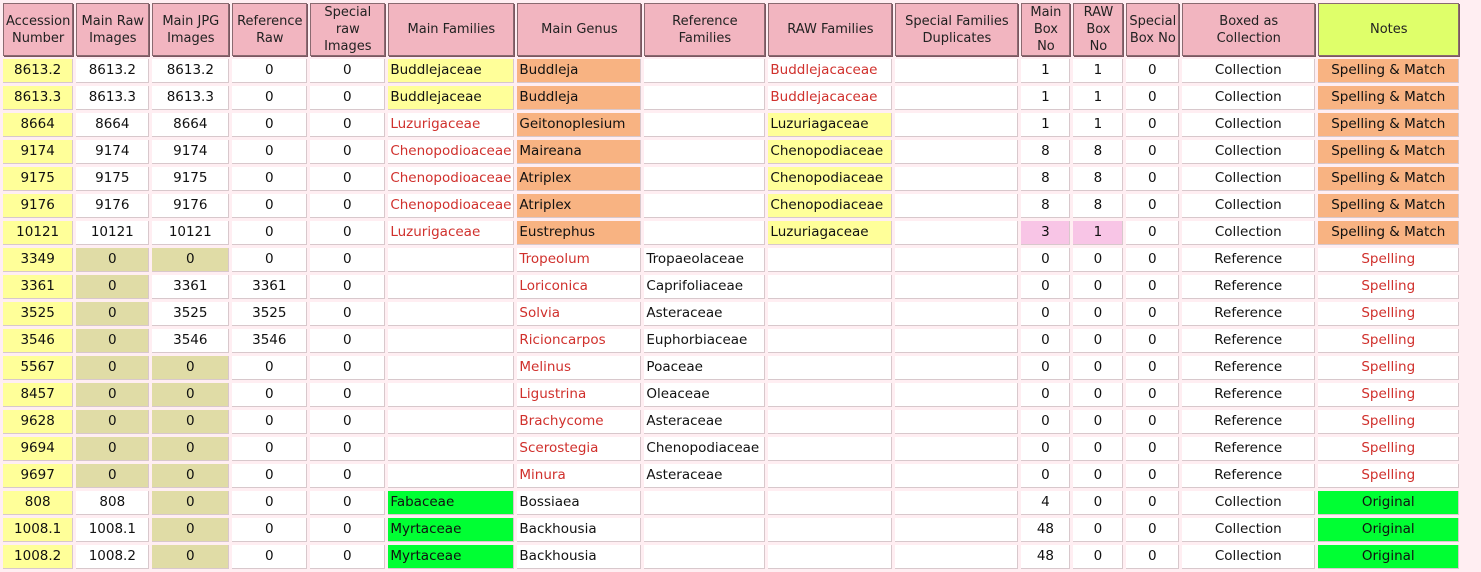 The height and width of the screenshot is (572, 1481). I want to click on cell-main-families: Myrtaceae, so click(451, 530).